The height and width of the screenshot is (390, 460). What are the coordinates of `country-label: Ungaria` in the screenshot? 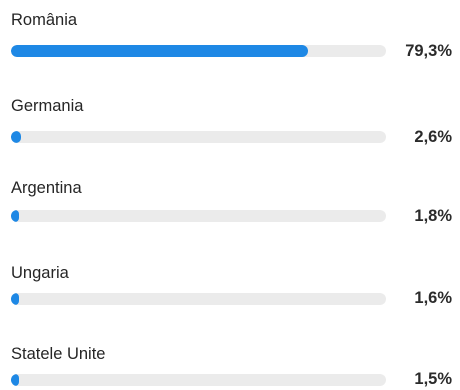 It's located at (40, 273).